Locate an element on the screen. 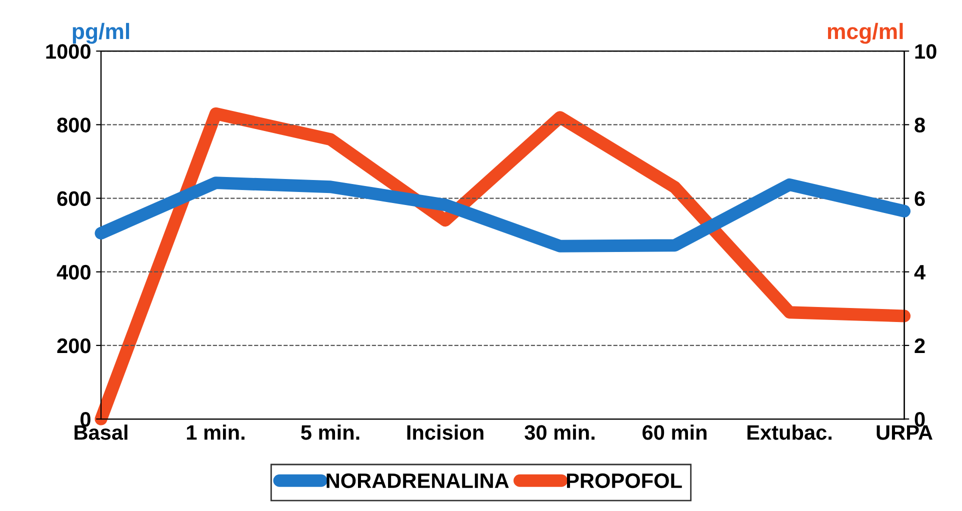 The width and height of the screenshot is (962, 511). x-tick-label: 60 min is located at coordinates (674, 432).